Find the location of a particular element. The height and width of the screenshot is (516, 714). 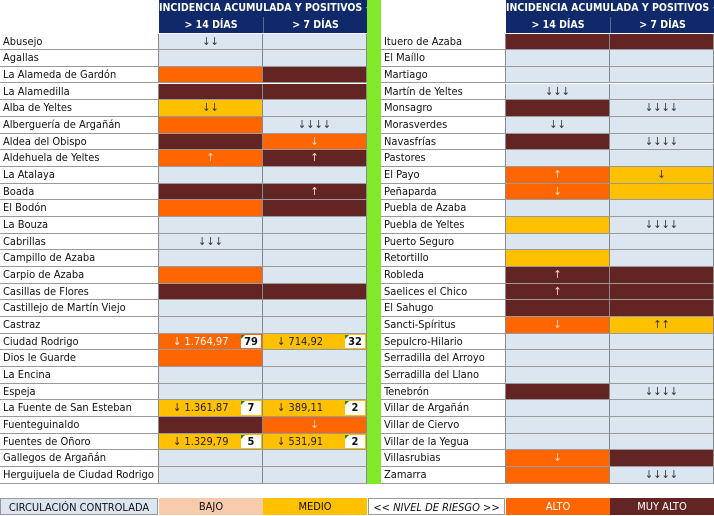

positives-count: 2 is located at coordinates (355, 441).